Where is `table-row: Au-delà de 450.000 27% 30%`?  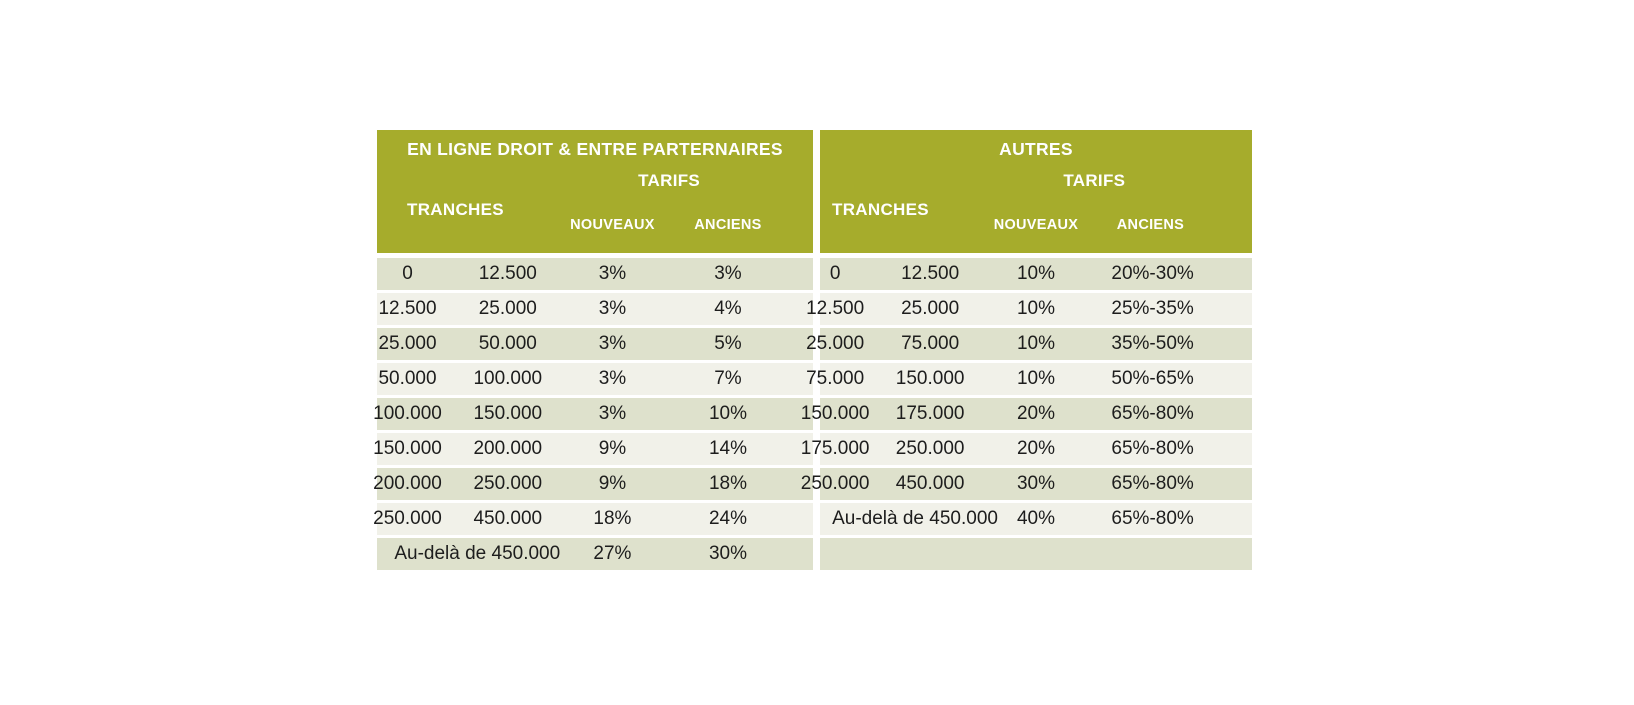
table-row: Au-delà de 450.000 27% 30% is located at coordinates (595, 554).